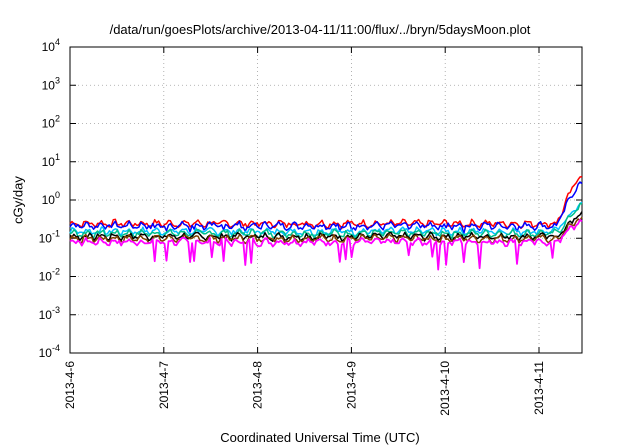  What do you see at coordinates (258, 385) in the screenshot?
I see `x-tick-label: 2013-4-8` at bounding box center [258, 385].